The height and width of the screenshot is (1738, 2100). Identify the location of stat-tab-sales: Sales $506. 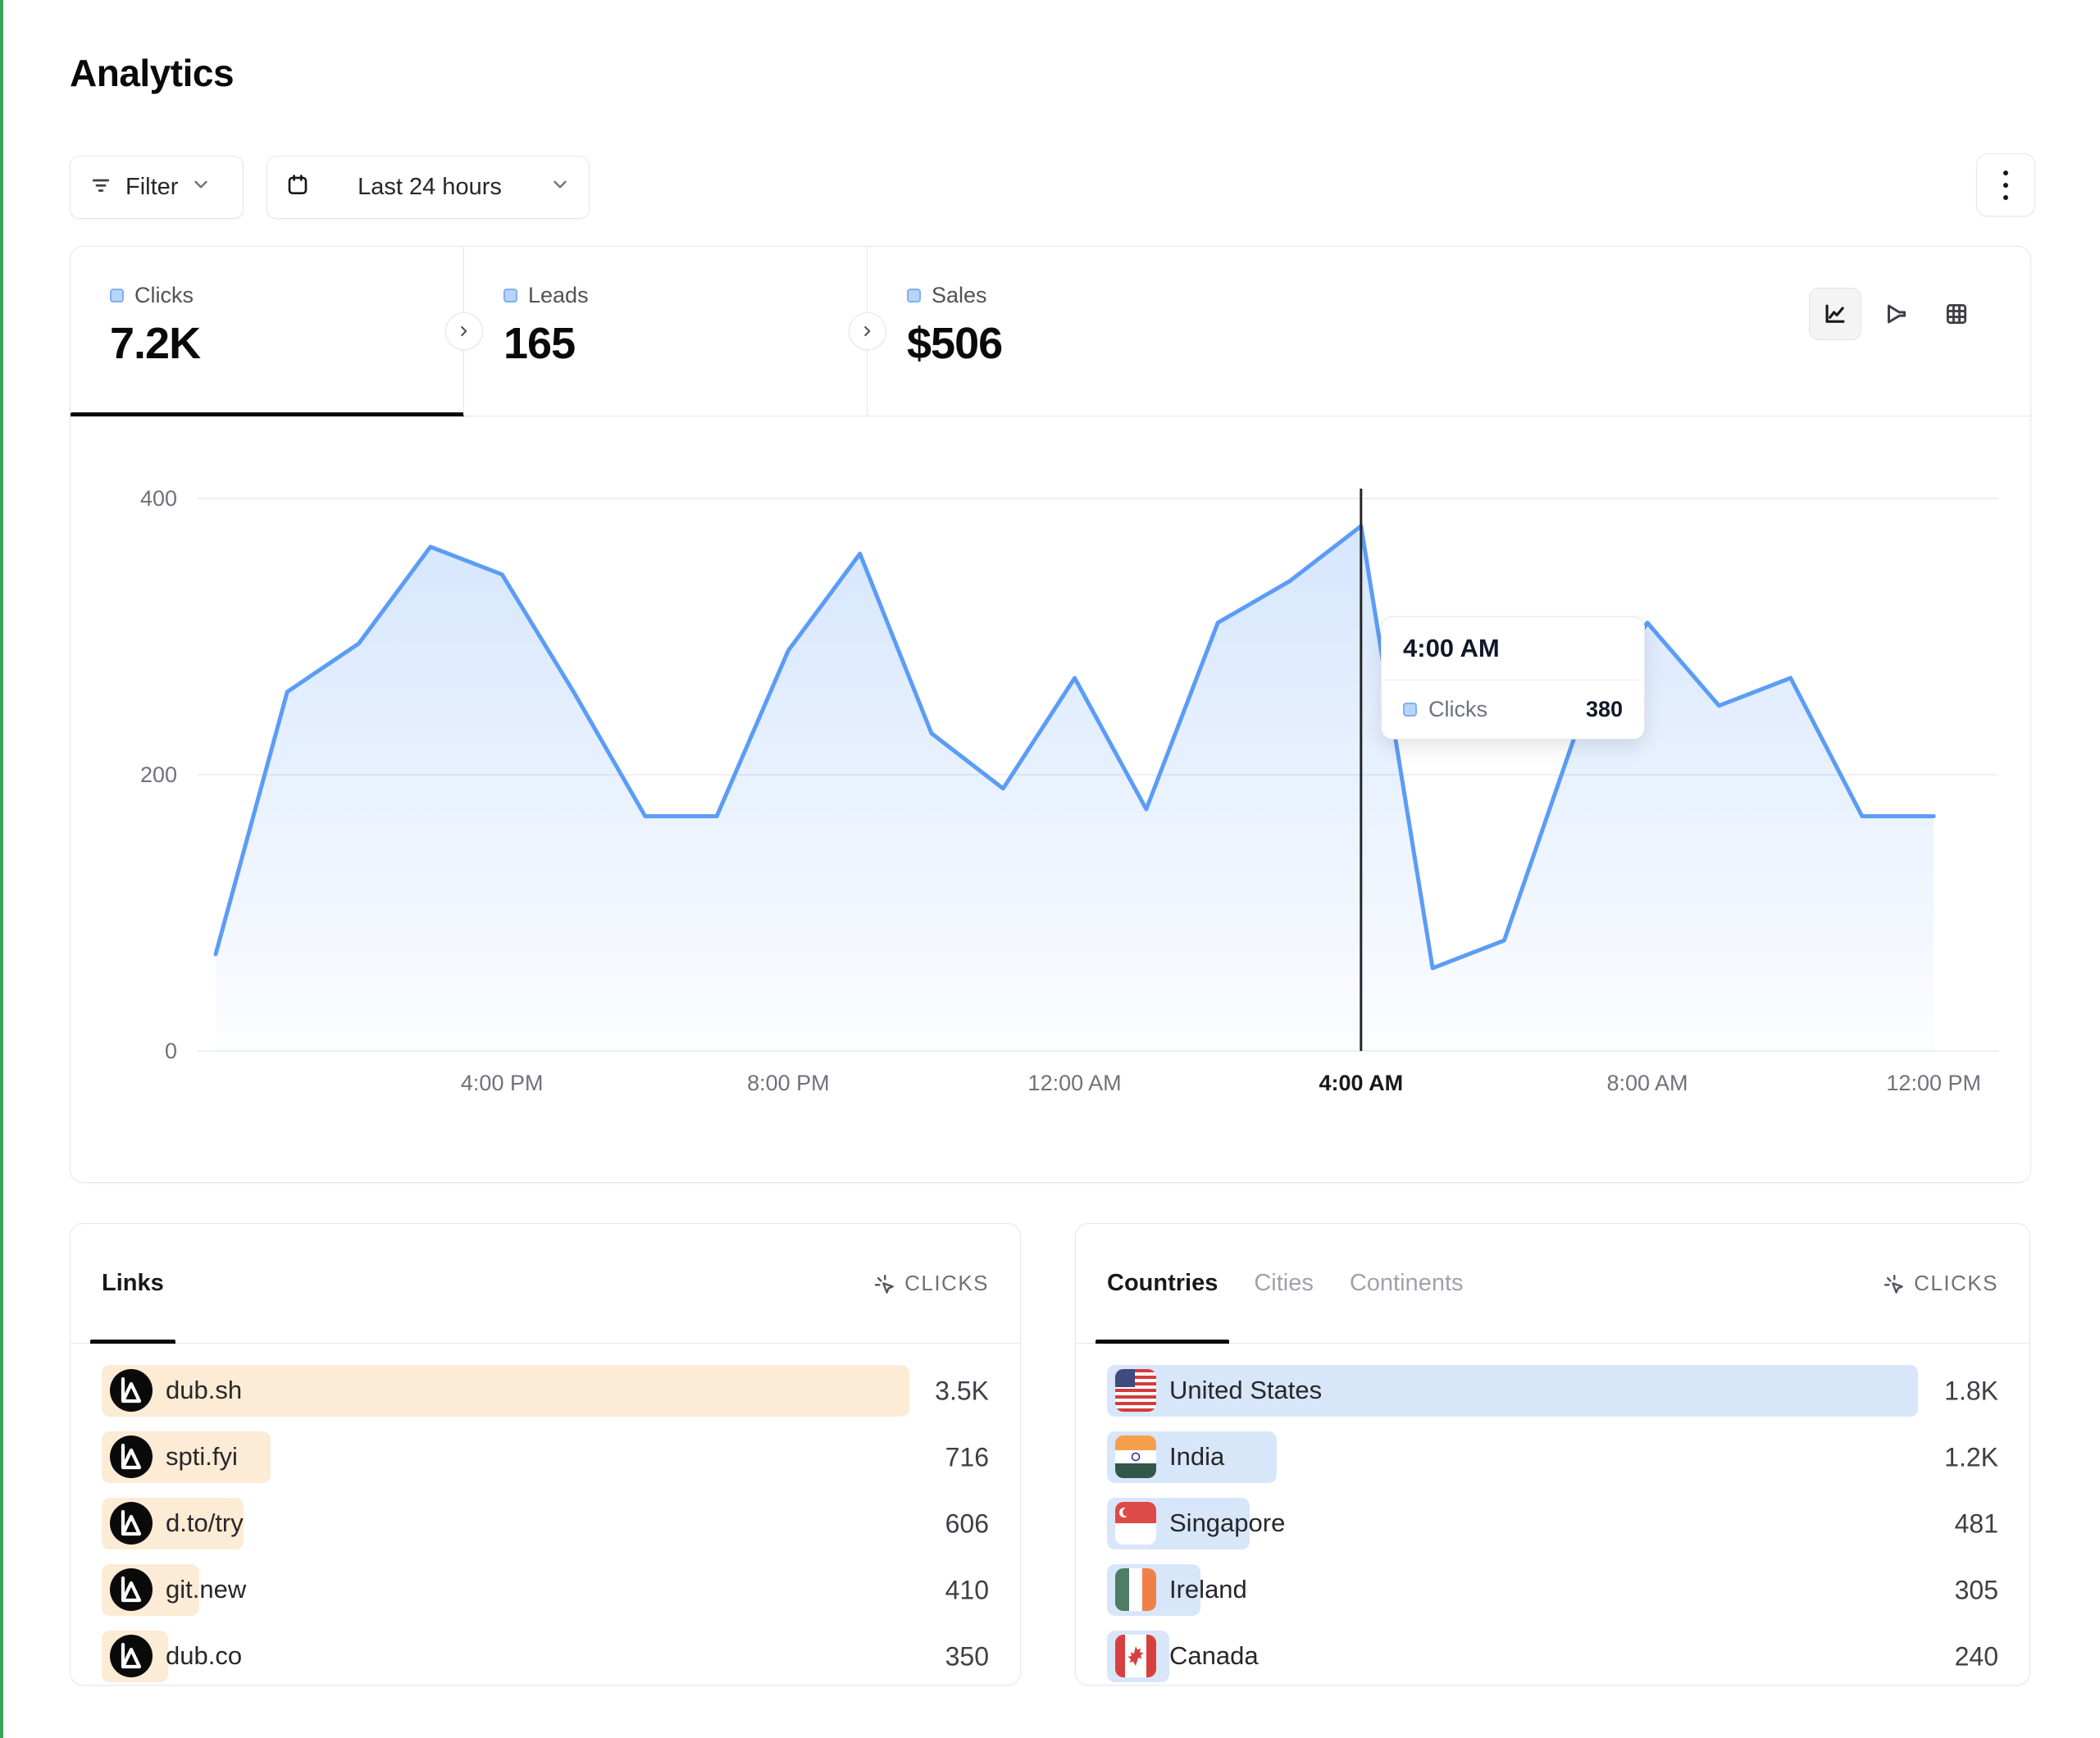
(1081, 331).